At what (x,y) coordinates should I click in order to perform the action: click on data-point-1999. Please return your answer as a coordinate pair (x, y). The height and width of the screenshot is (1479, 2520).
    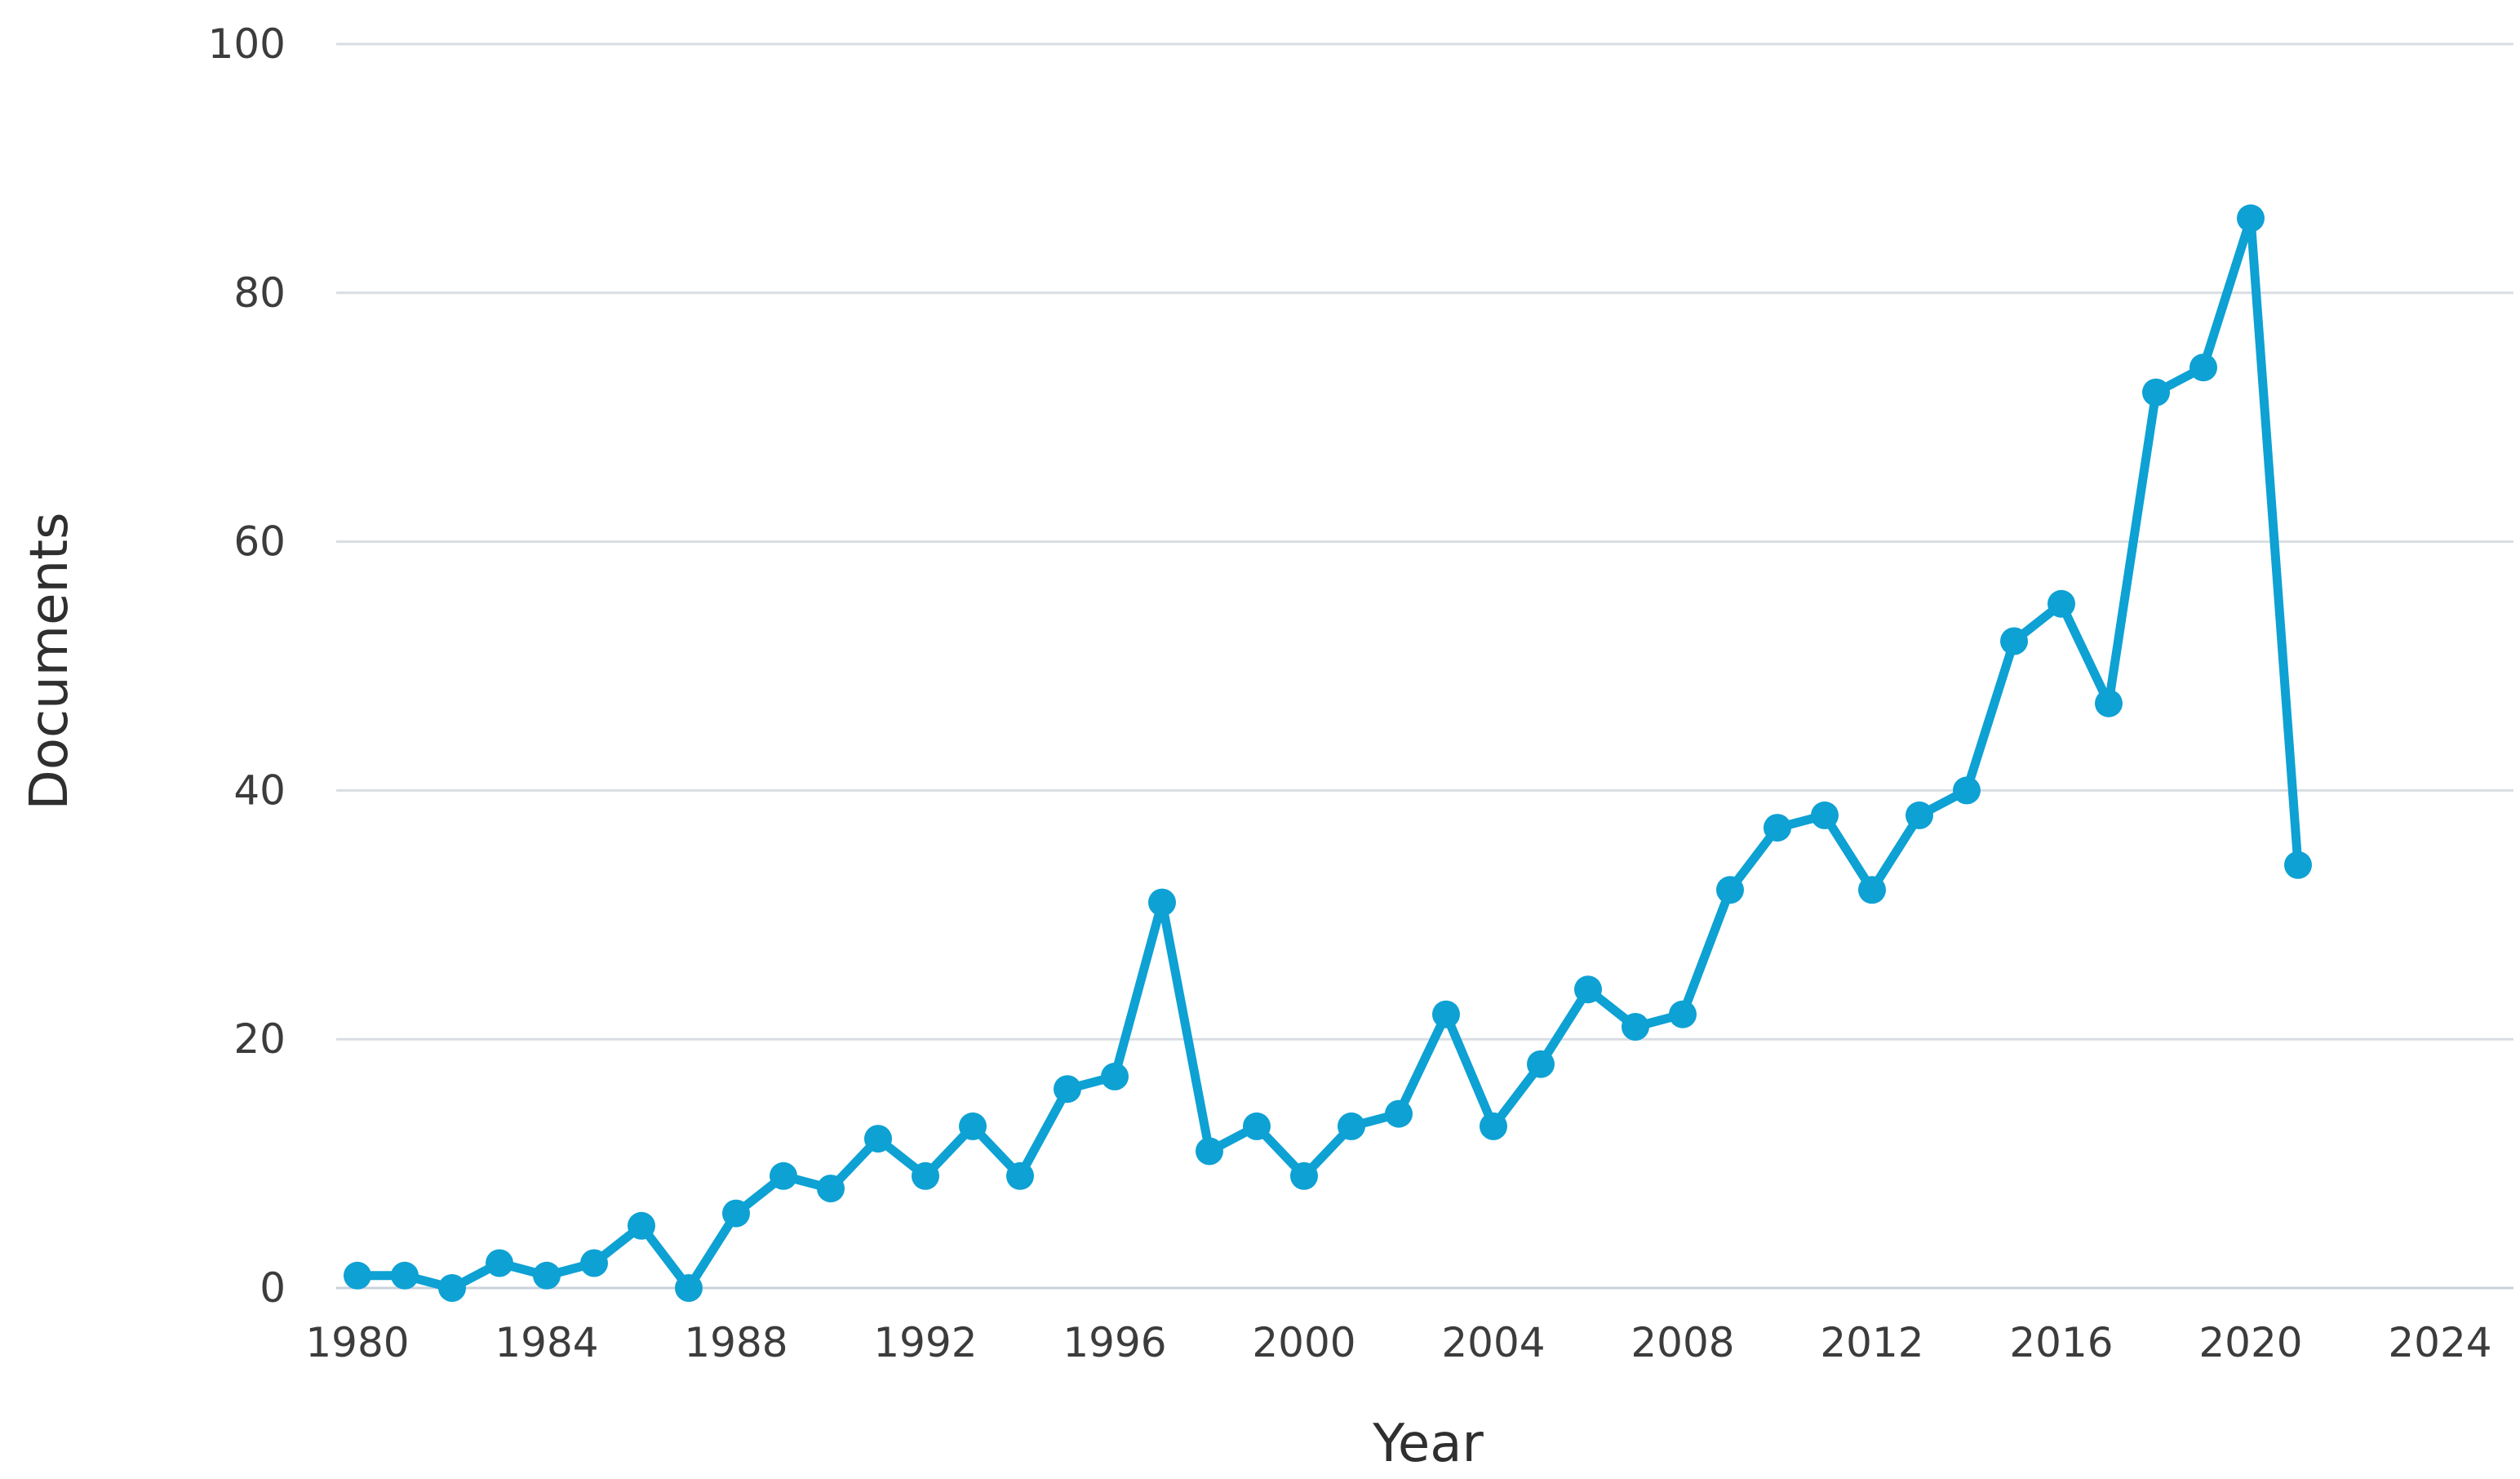
    Looking at the image, I should click on (1257, 1126).